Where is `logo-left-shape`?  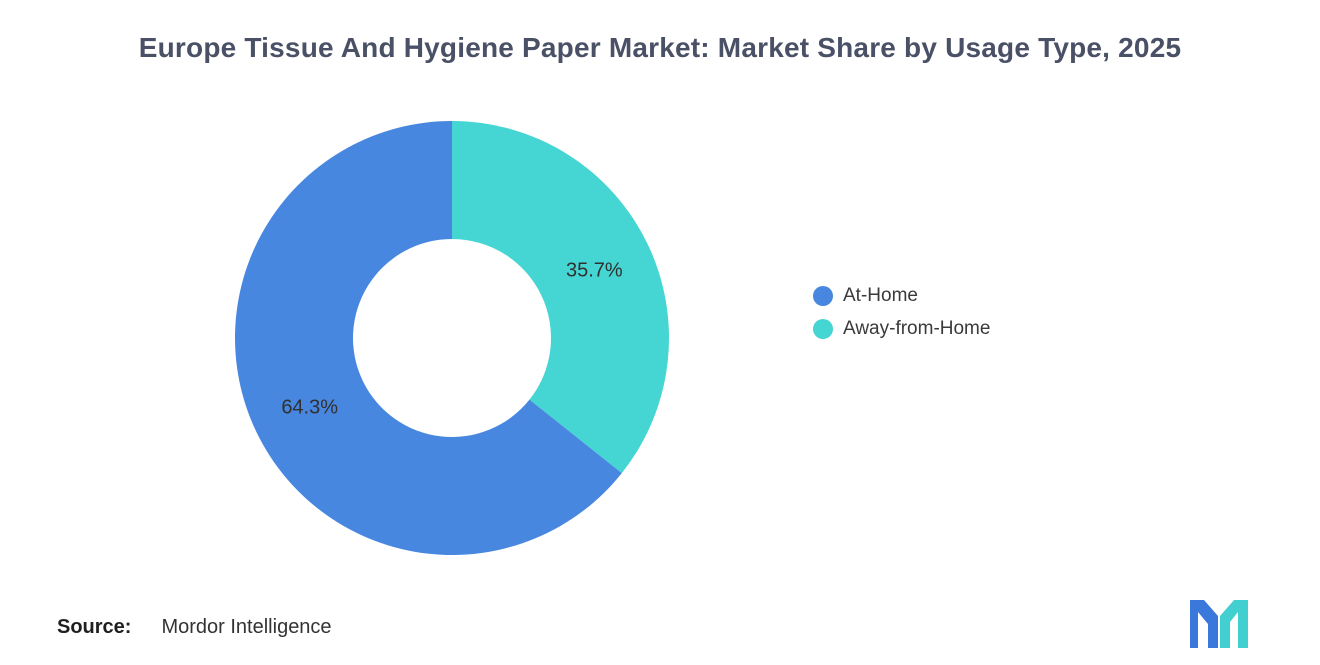 logo-left-shape is located at coordinates (1204, 624).